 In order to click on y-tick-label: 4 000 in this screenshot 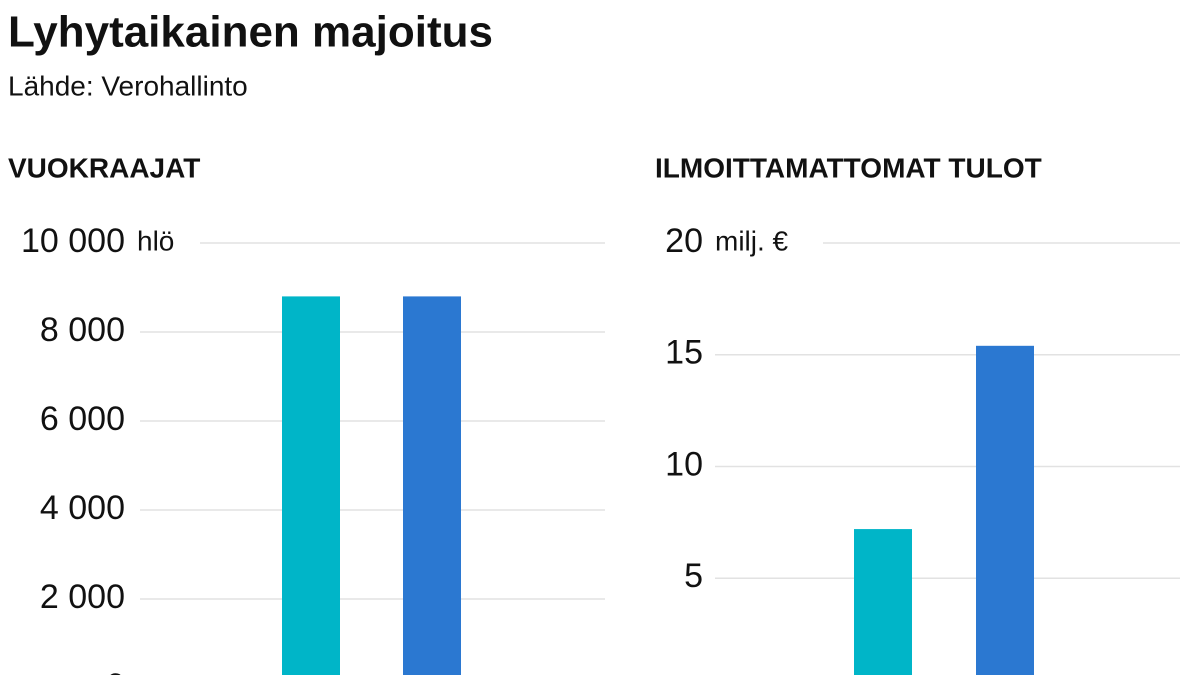, I will do `click(82, 508)`.